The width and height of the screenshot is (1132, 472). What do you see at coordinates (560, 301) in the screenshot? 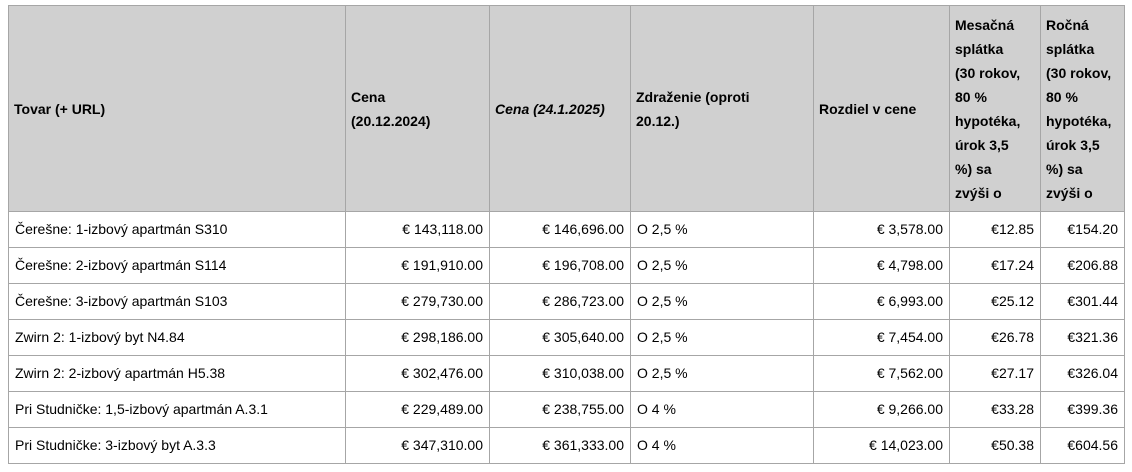
I see `value-cell: € 286,723.00` at bounding box center [560, 301].